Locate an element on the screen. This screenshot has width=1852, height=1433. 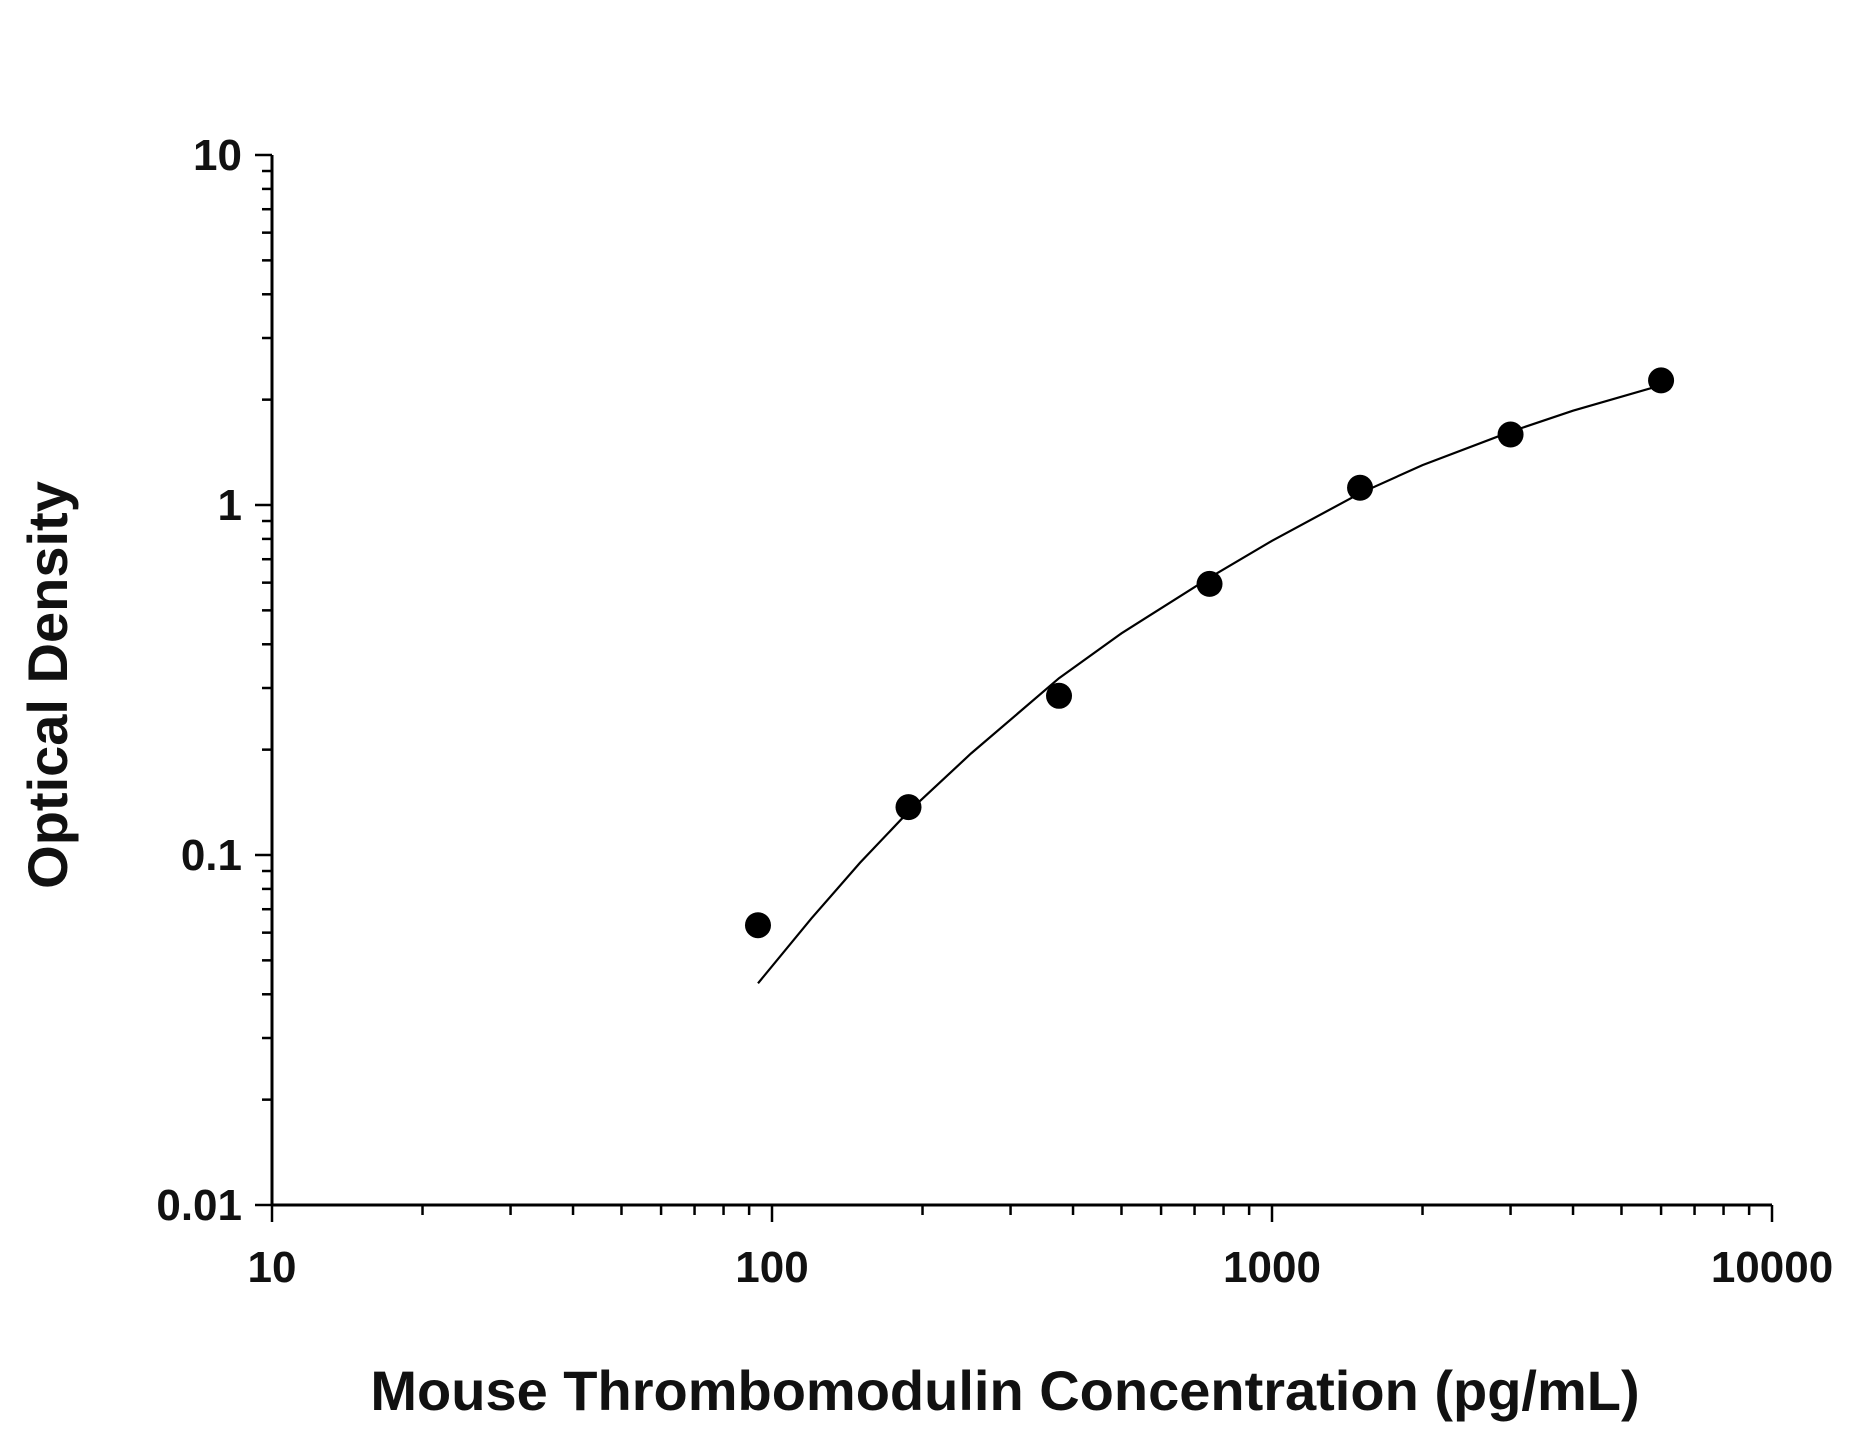
y-axis-title: Optical Density is located at coordinates (47, 685).